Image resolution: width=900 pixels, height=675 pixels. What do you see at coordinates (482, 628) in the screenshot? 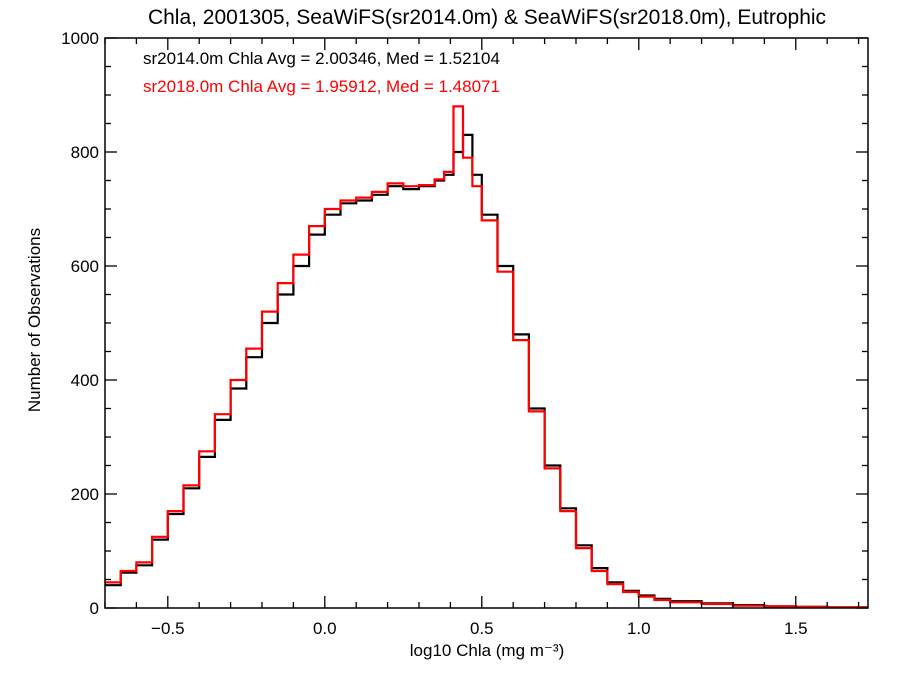
I see `x-tick-label: 0.5` at bounding box center [482, 628].